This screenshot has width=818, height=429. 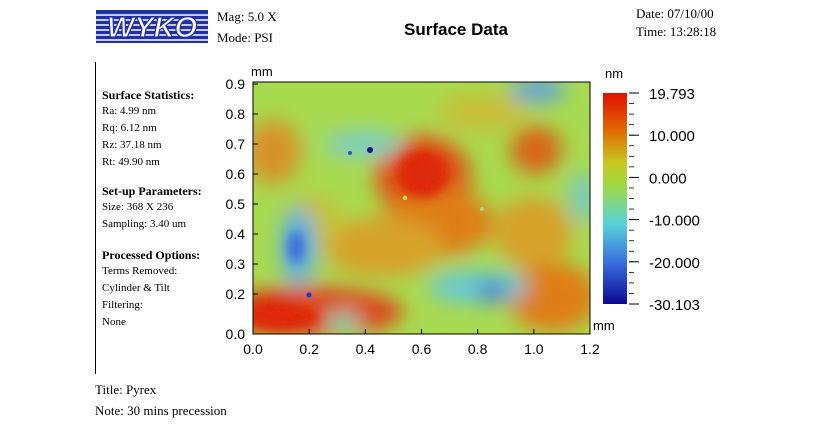 I want to click on y-tick-label: 0.8, so click(x=236, y=114).